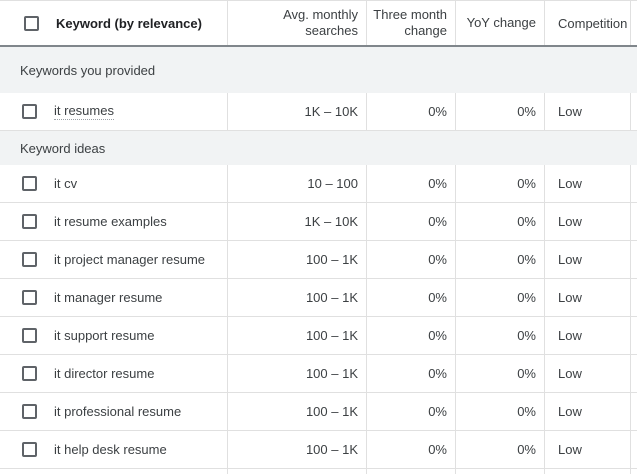 The width and height of the screenshot is (637, 474). I want to click on table-row: it director resume 100 – 1K 0% 0% Low, so click(318, 374).